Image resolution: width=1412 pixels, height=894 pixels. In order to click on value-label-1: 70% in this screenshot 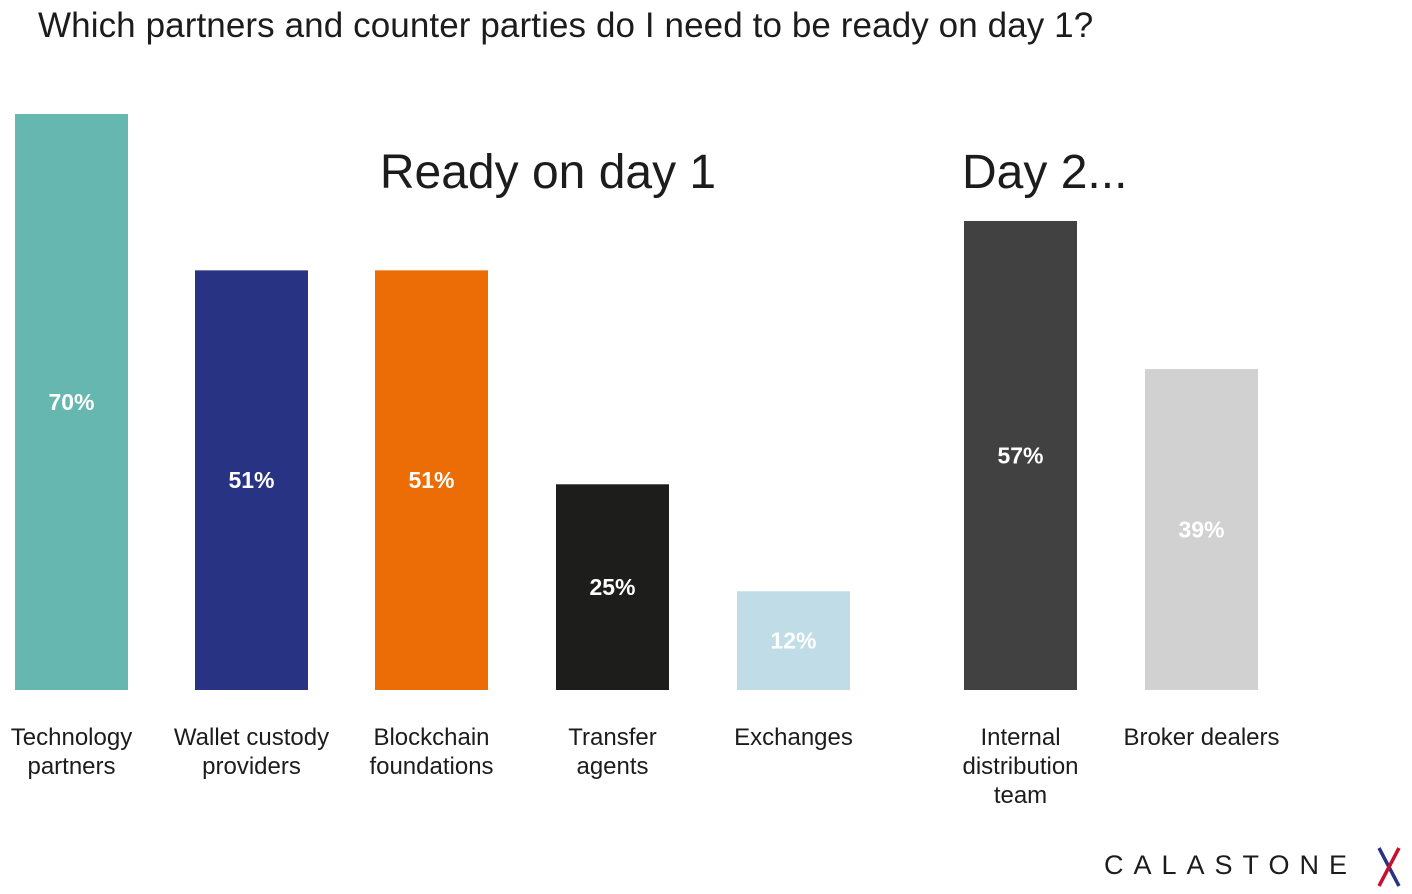, I will do `click(71, 402)`.